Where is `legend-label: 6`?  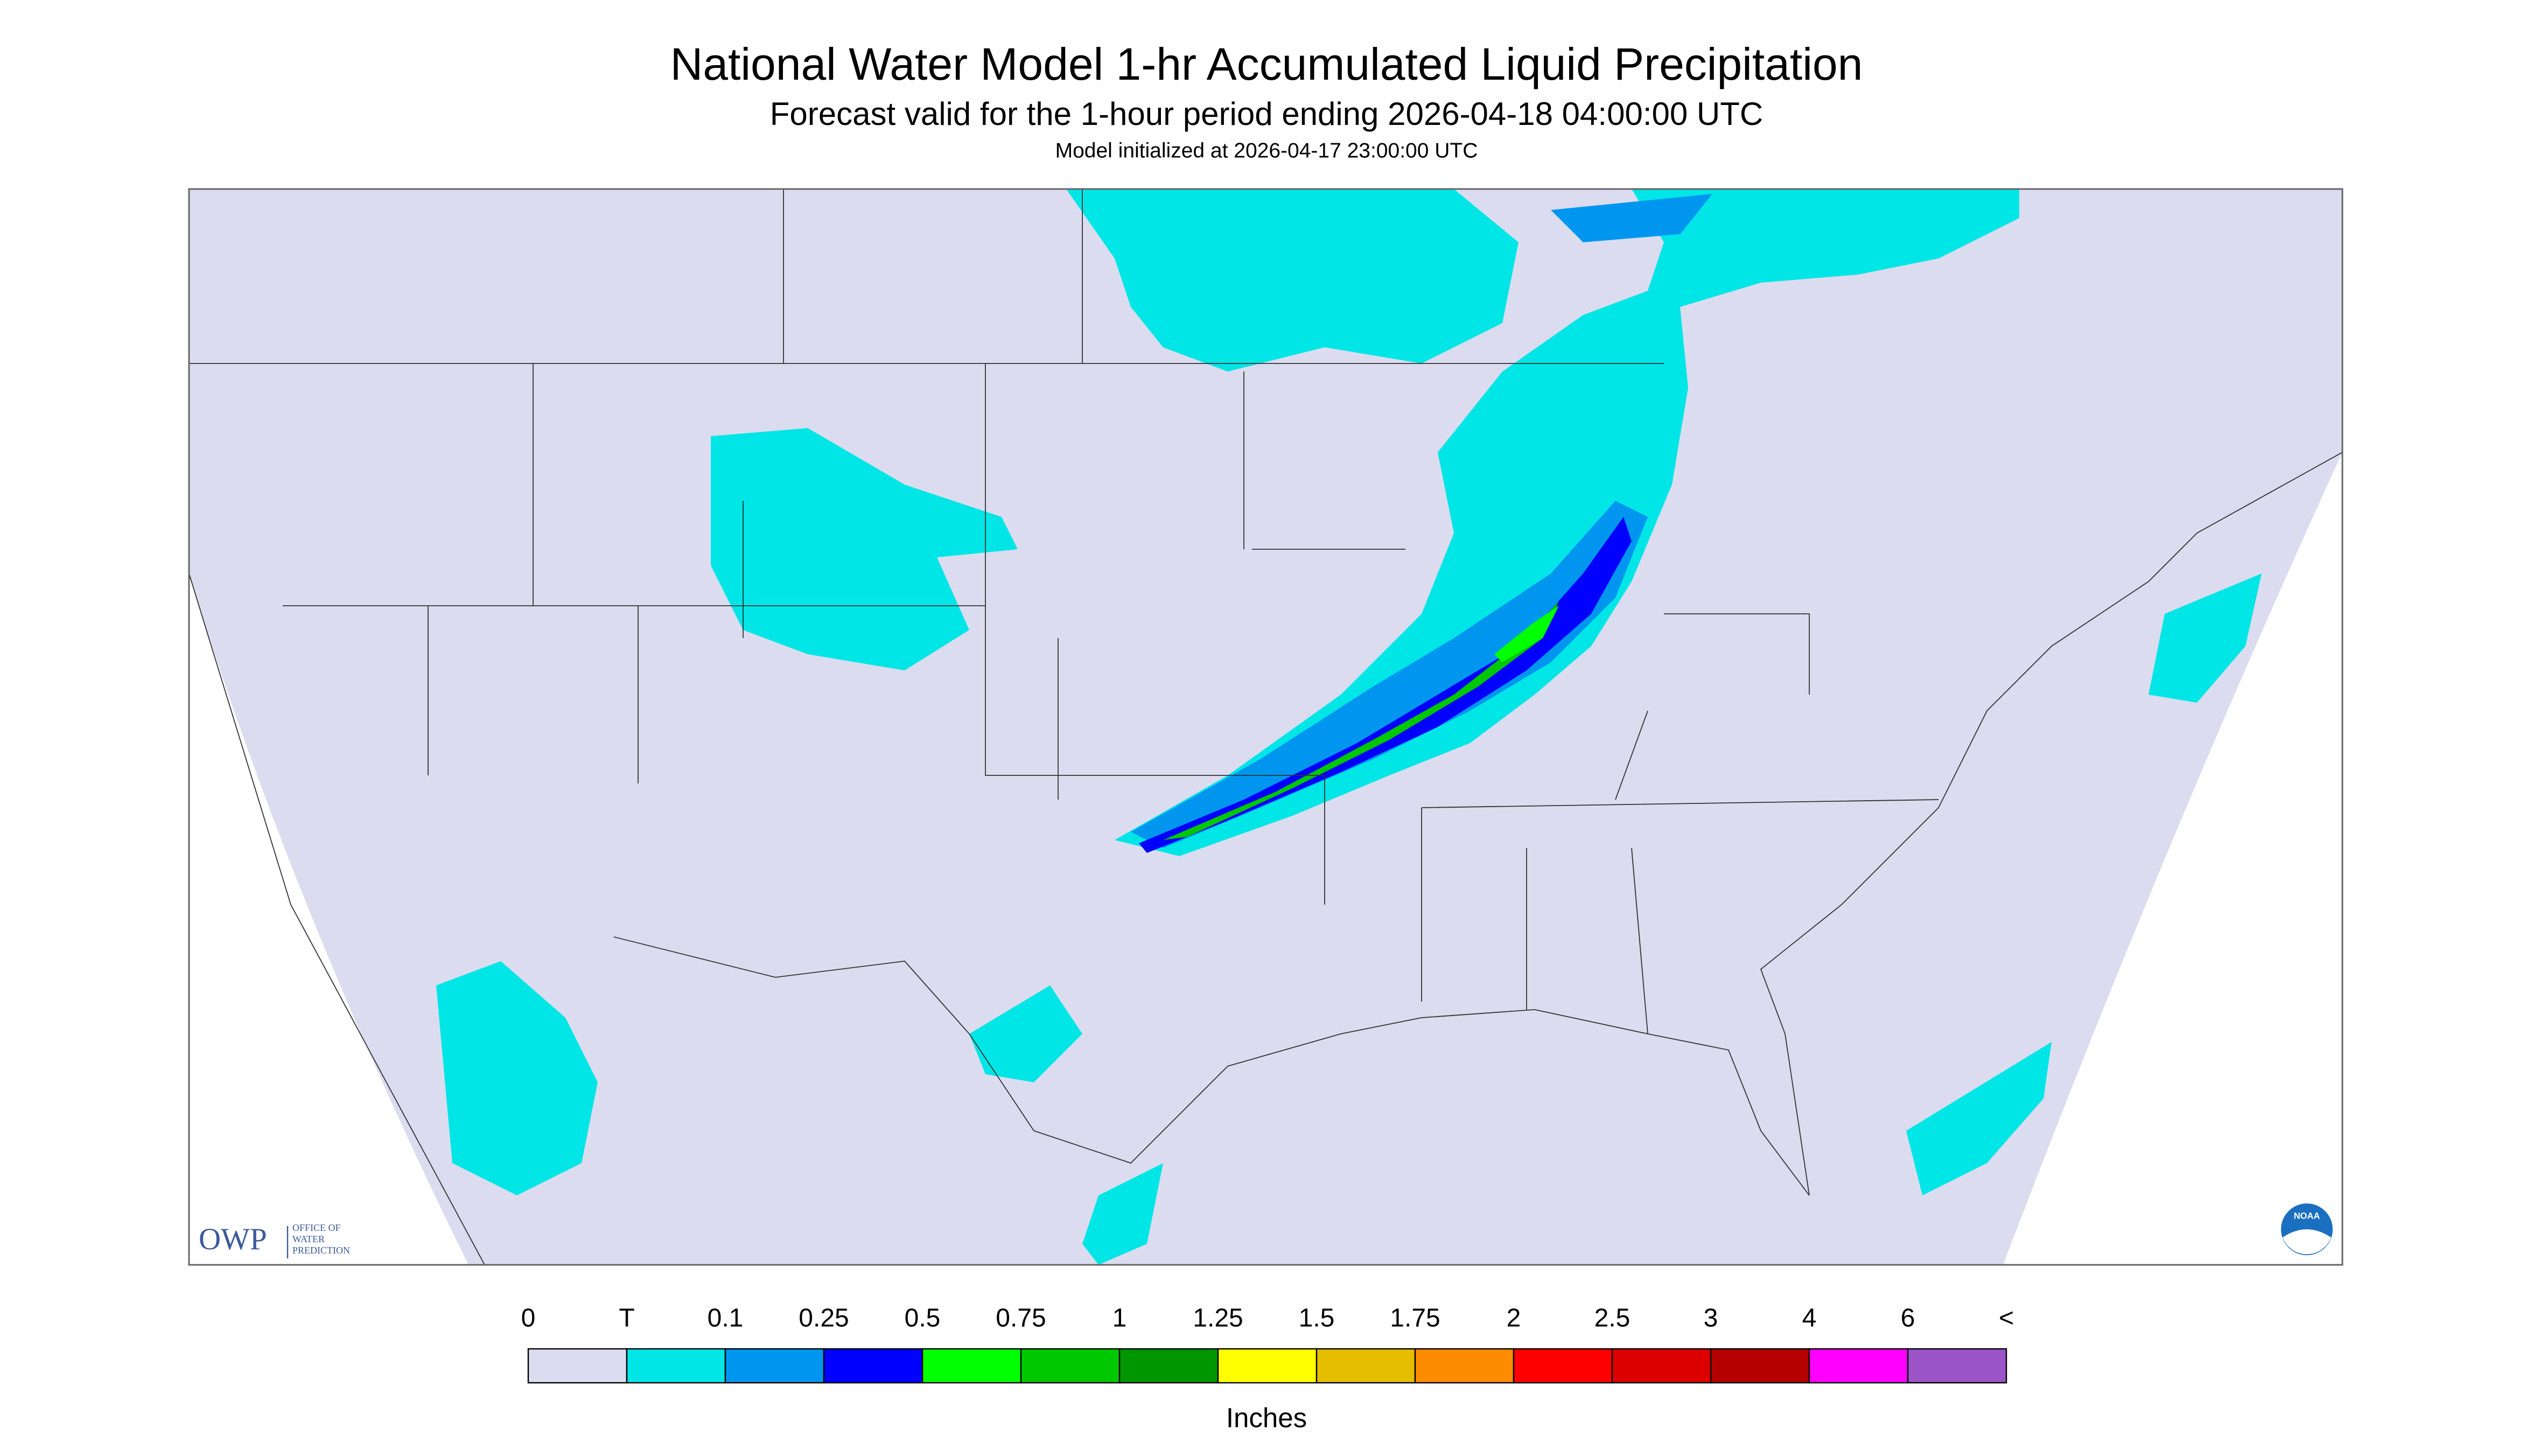
legend-label: 6 is located at coordinates (1908, 1318).